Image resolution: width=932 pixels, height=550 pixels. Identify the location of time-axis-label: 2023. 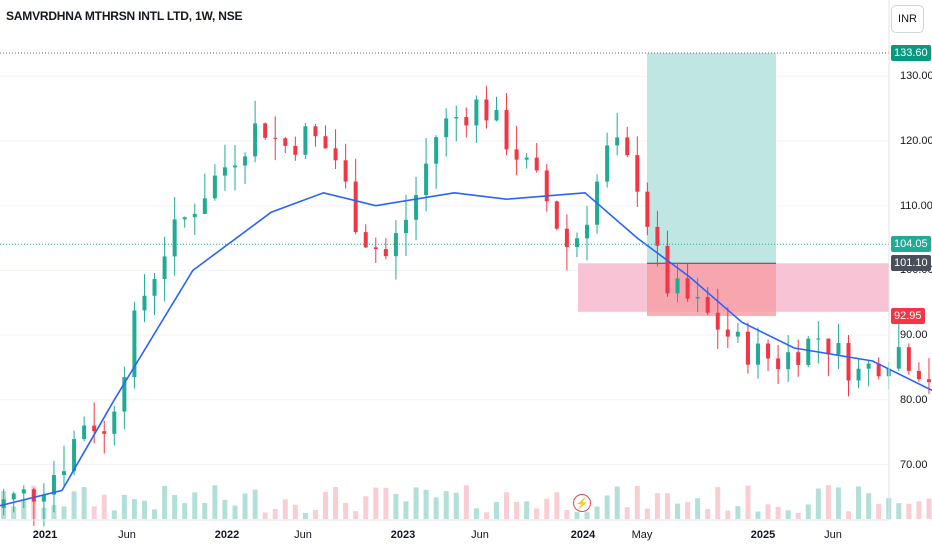
(403, 535).